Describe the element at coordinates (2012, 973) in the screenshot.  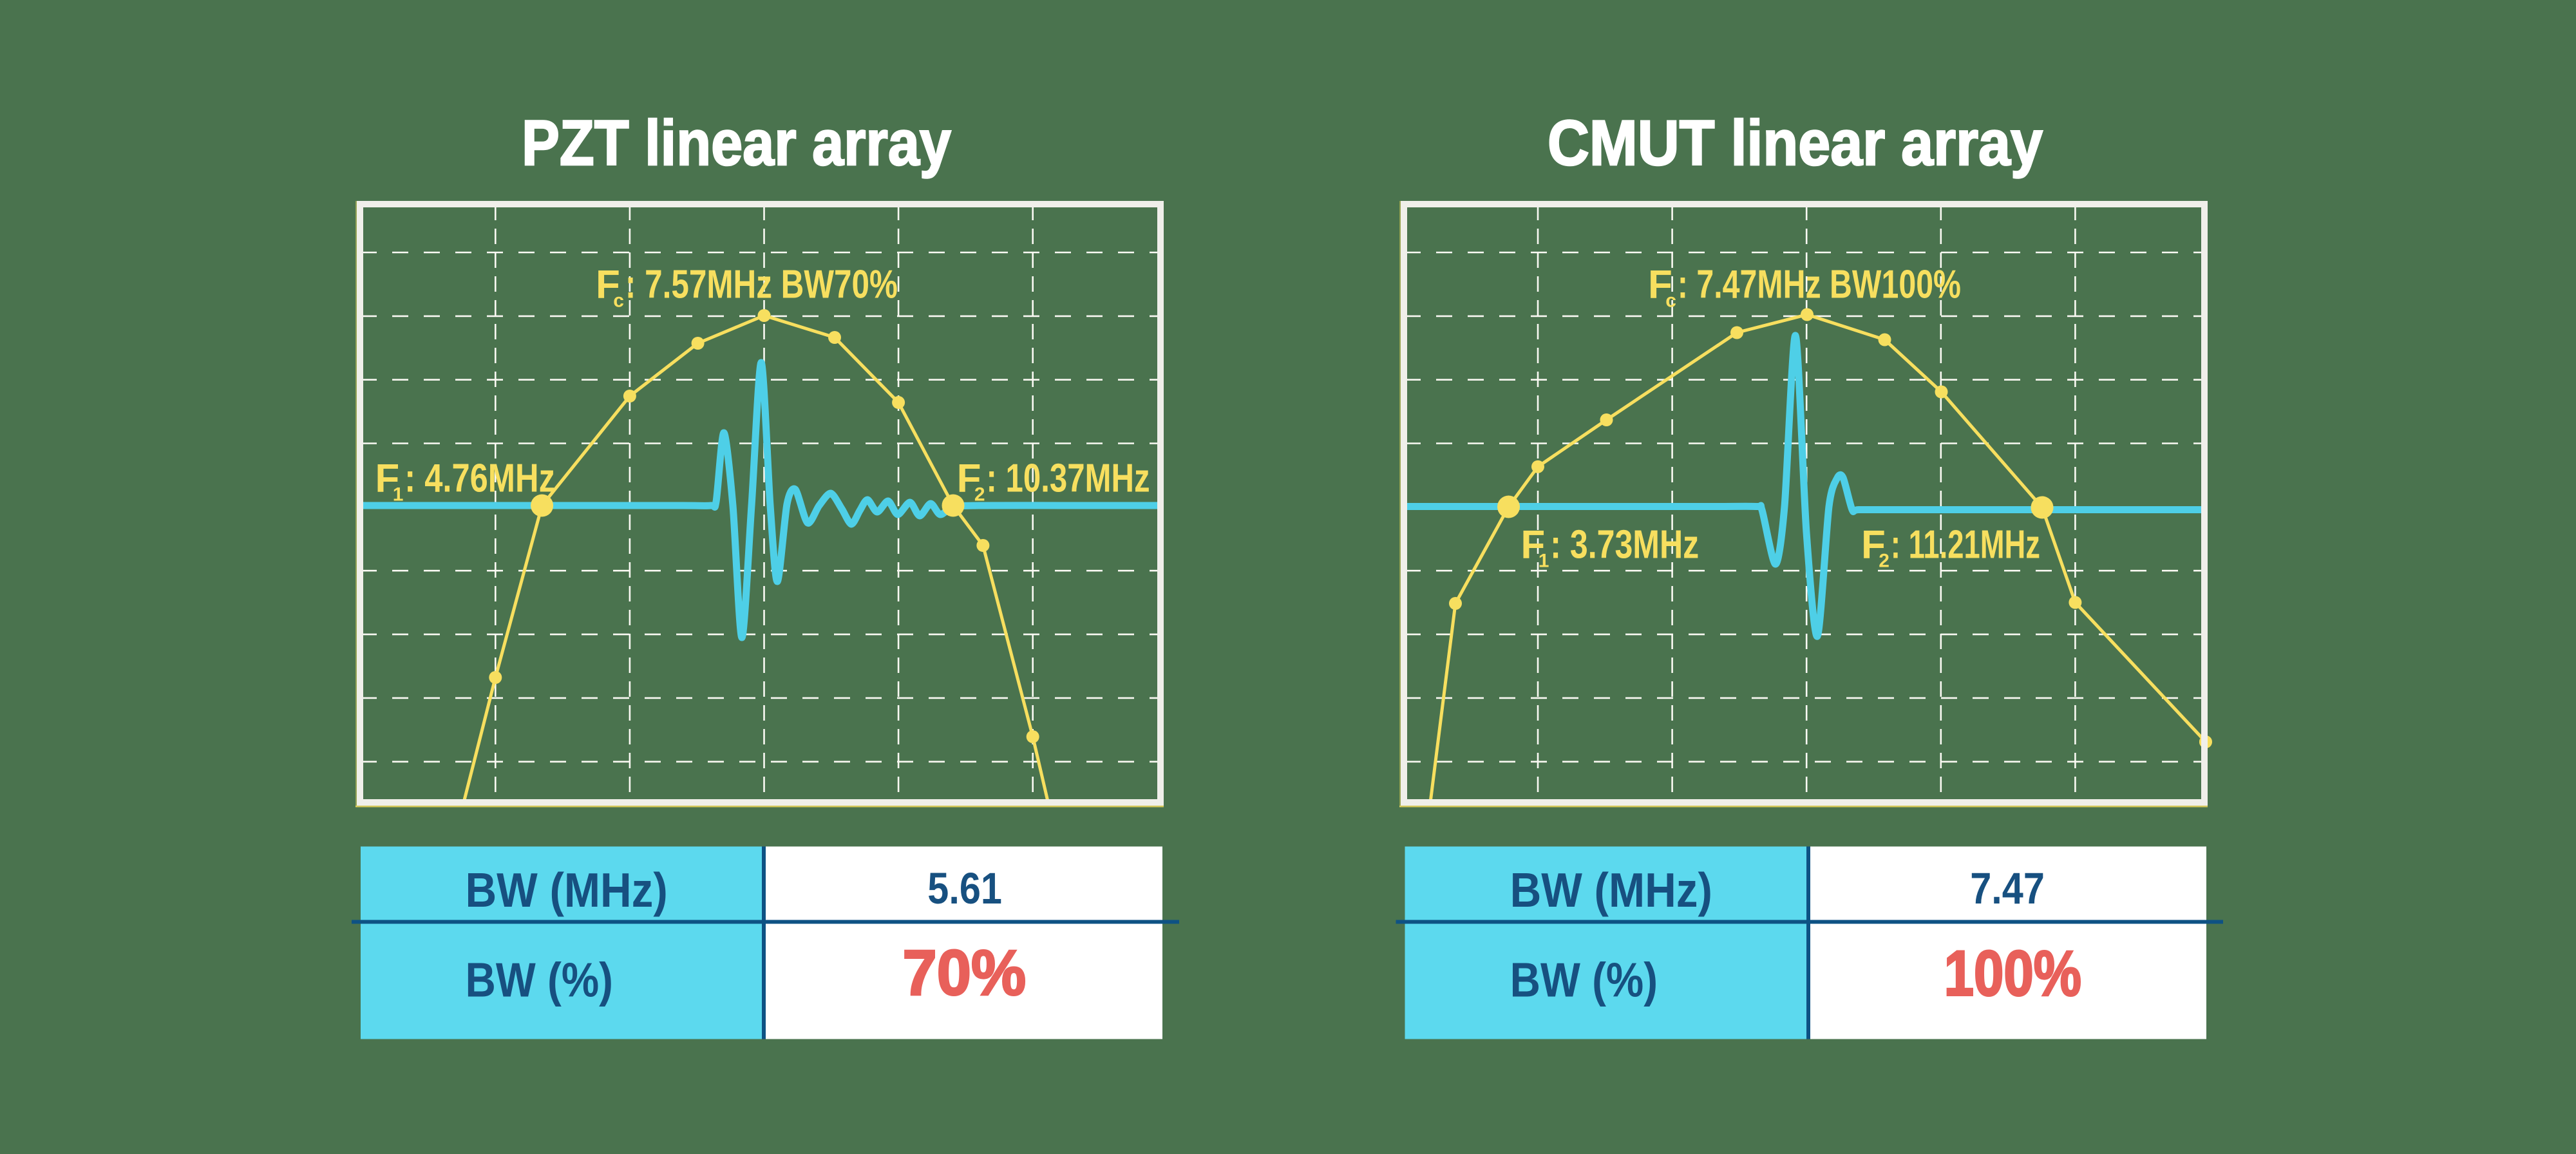
I see `svg-text: 100%` at that location.